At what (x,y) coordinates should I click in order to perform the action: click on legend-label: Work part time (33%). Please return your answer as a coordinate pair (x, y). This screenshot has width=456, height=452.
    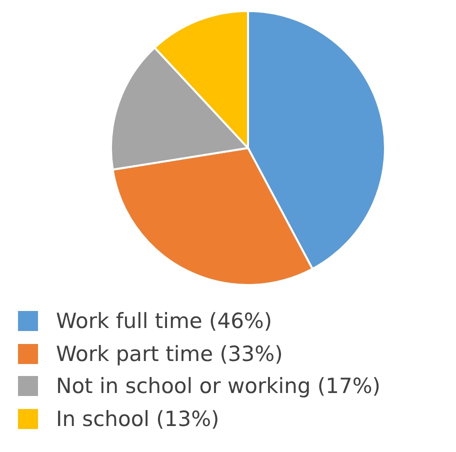
    Looking at the image, I should click on (169, 354).